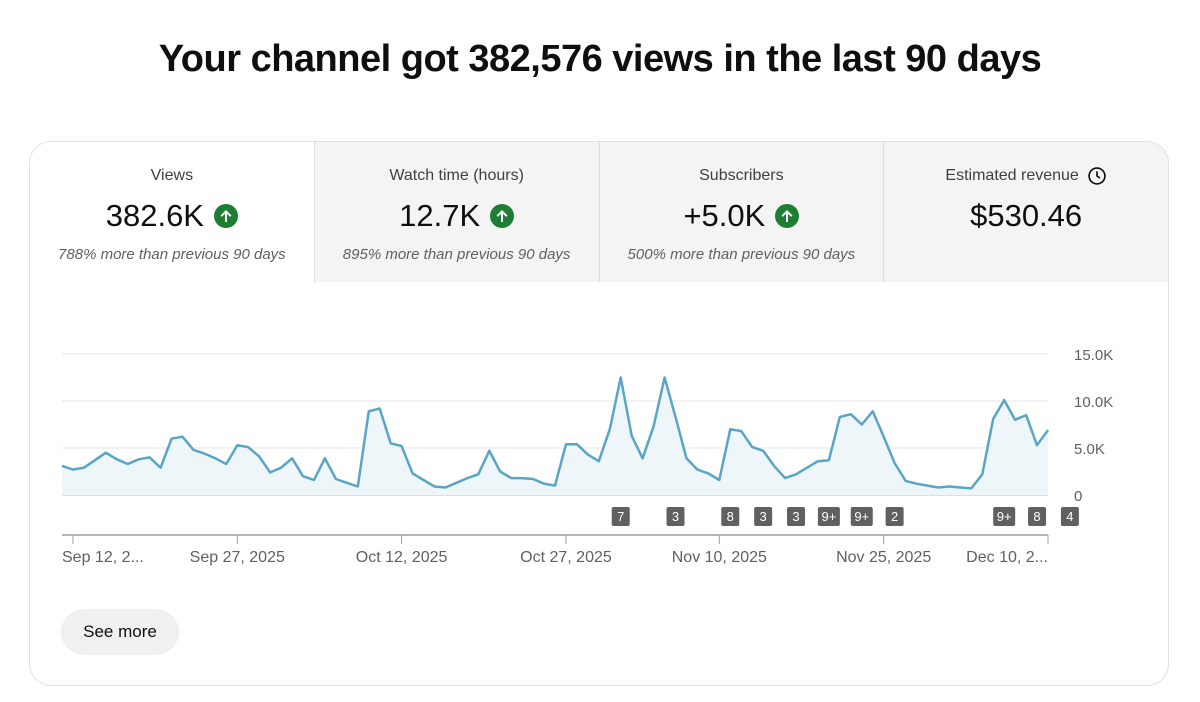  I want to click on event-marker: 7, so click(620, 516).